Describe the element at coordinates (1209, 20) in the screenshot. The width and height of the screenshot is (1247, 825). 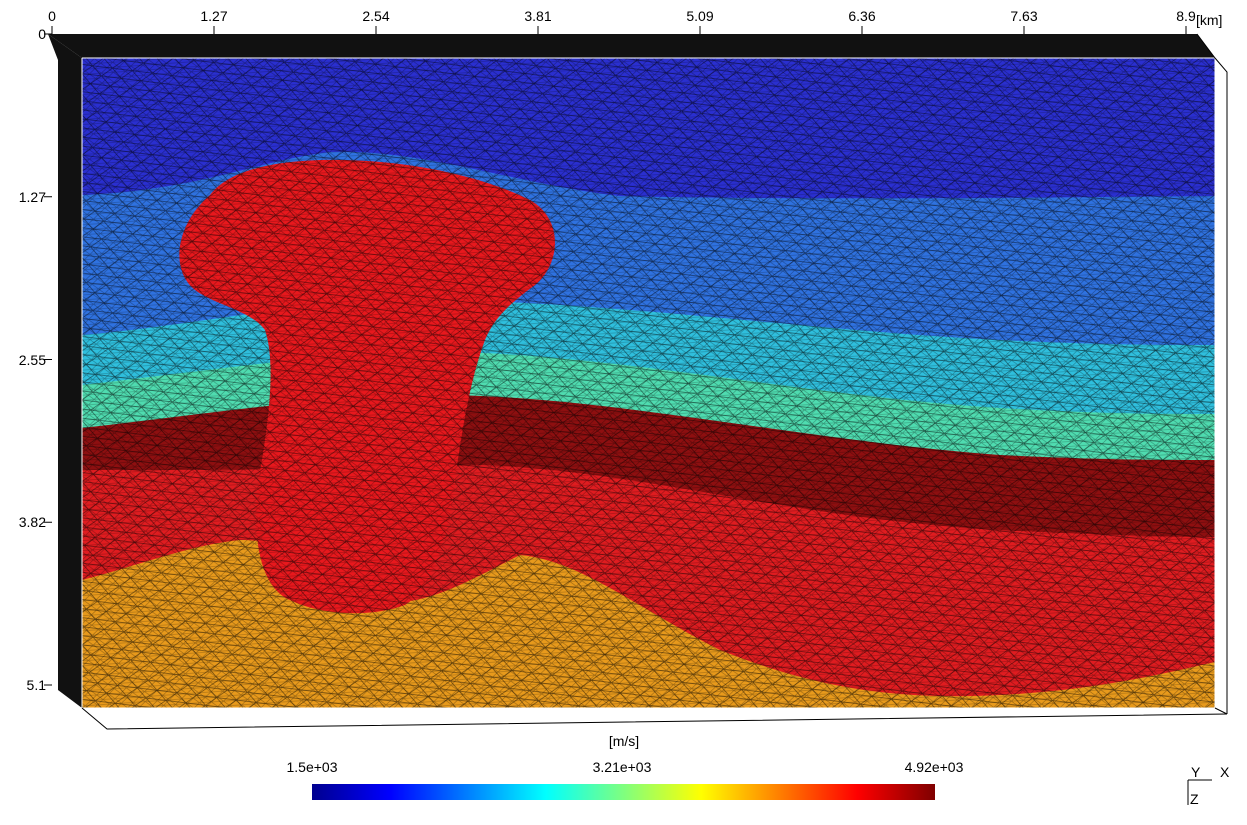
I see `x-axis-unit: [km]` at that location.